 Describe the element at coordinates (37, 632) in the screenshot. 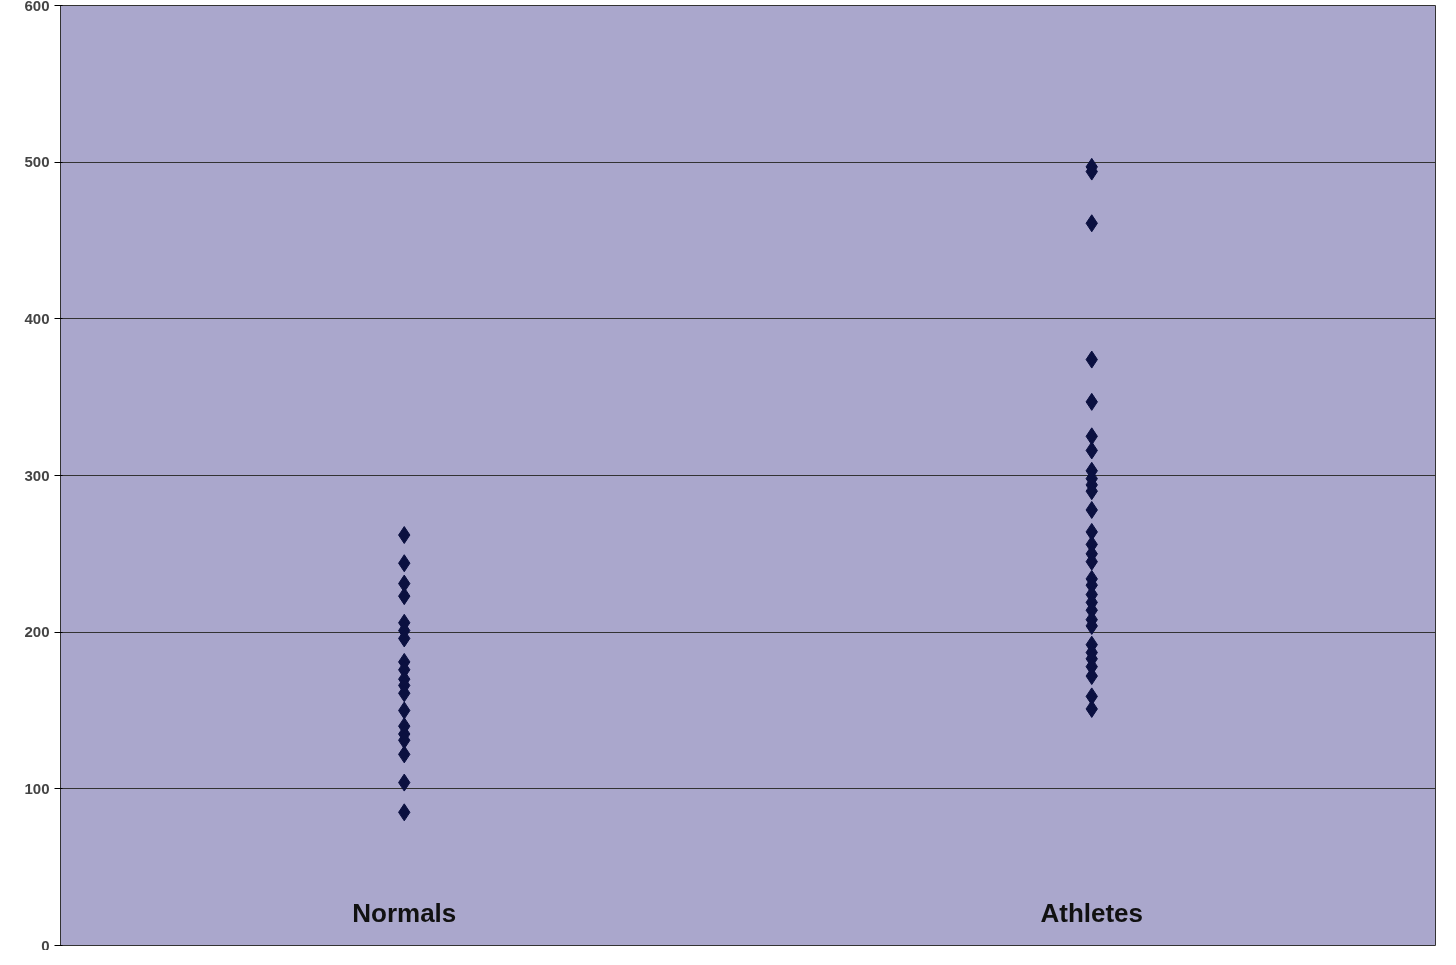

I see `y-tick-label: 200` at that location.